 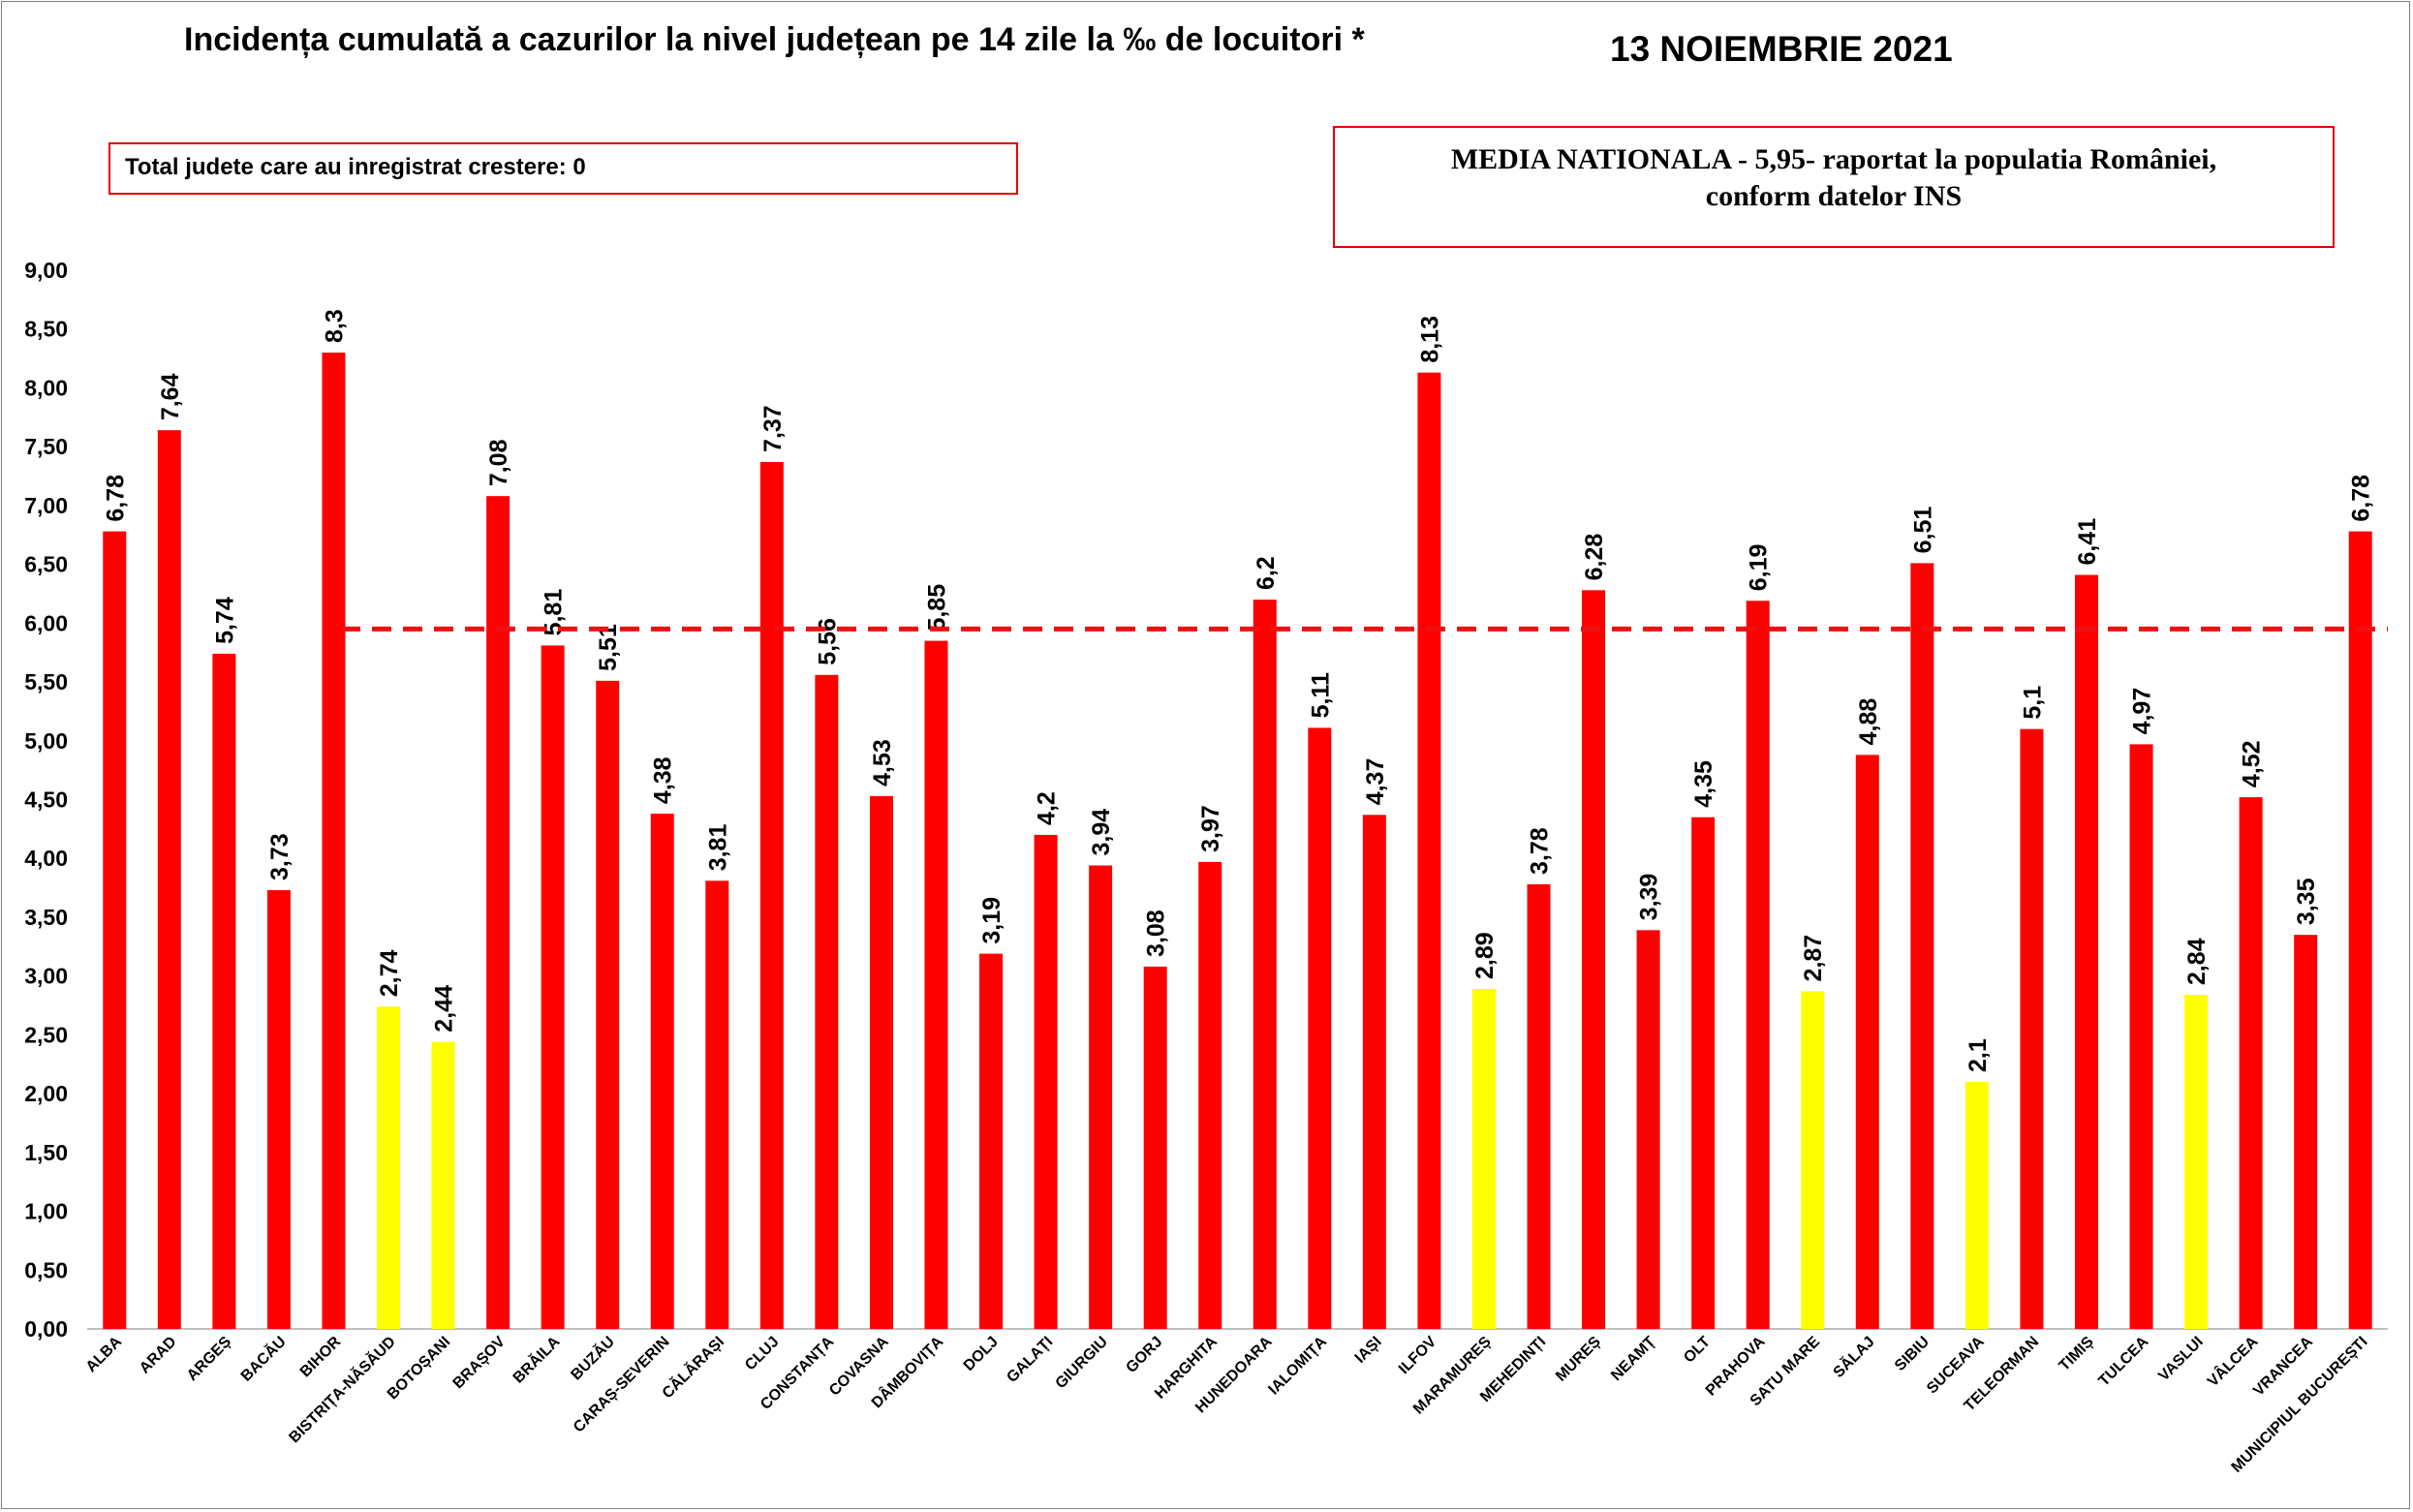 I want to click on y-tick-label: 2,00, so click(x=46, y=1093).